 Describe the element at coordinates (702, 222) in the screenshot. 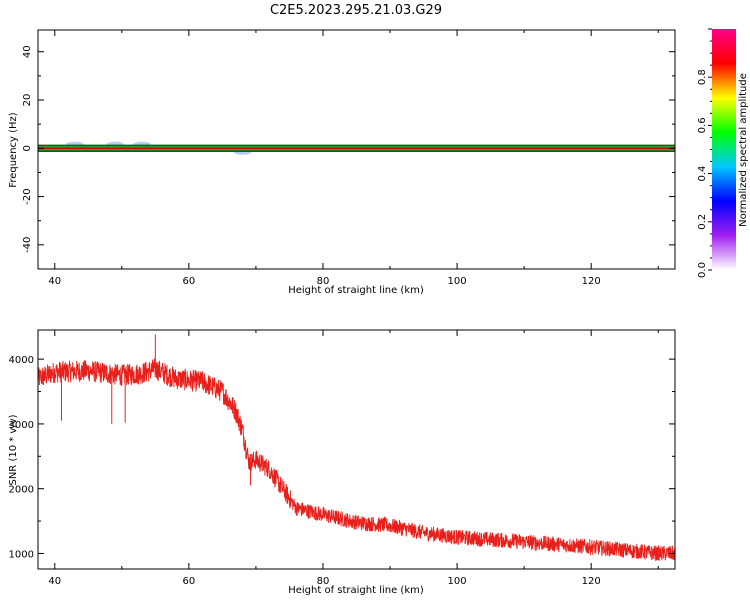

I see `colorbar-tick-label: 0.2` at that location.